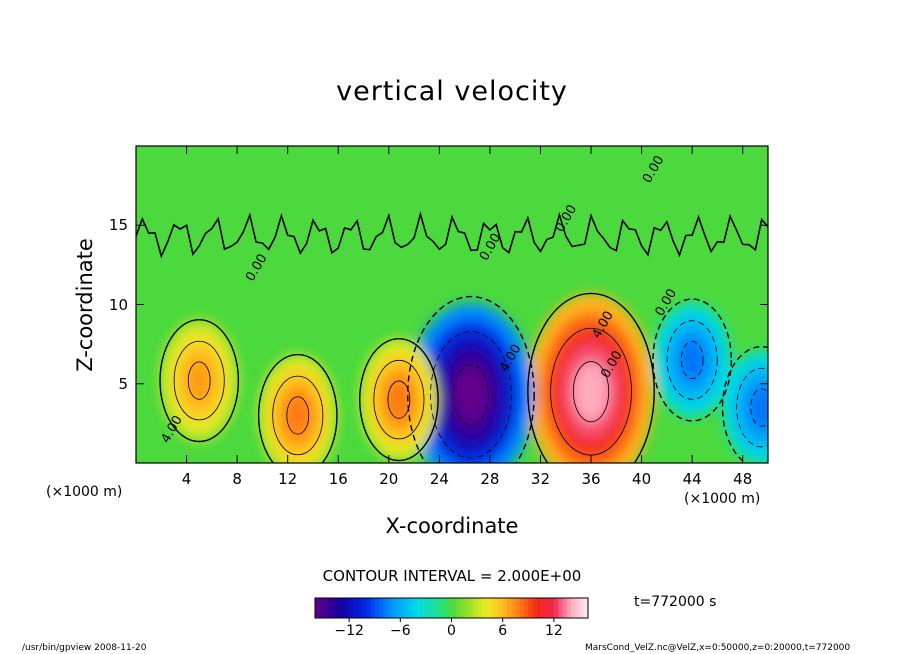 The height and width of the screenshot is (654, 904). What do you see at coordinates (237, 479) in the screenshot?
I see `x-tick-label: 8` at bounding box center [237, 479].